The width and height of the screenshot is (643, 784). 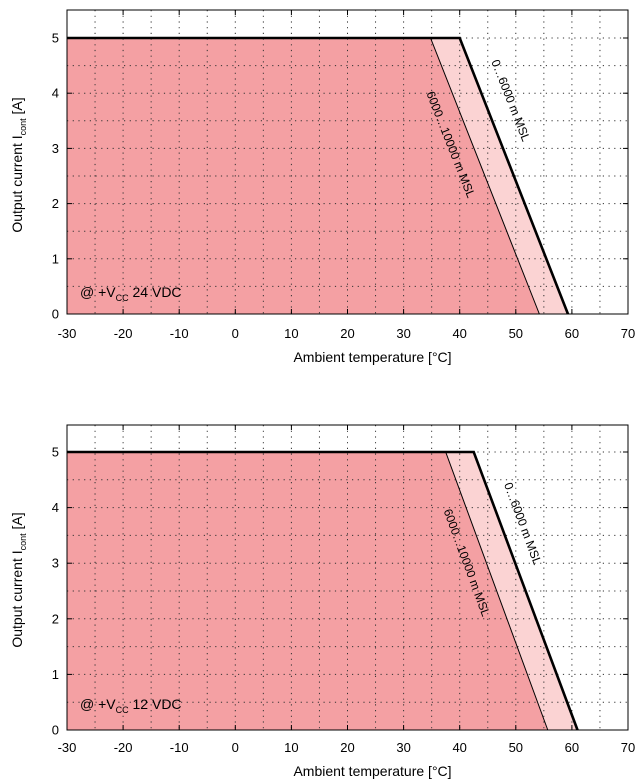 I want to click on supply-voltage-annotation: @ +VCC 24 VDC, so click(x=131, y=293).